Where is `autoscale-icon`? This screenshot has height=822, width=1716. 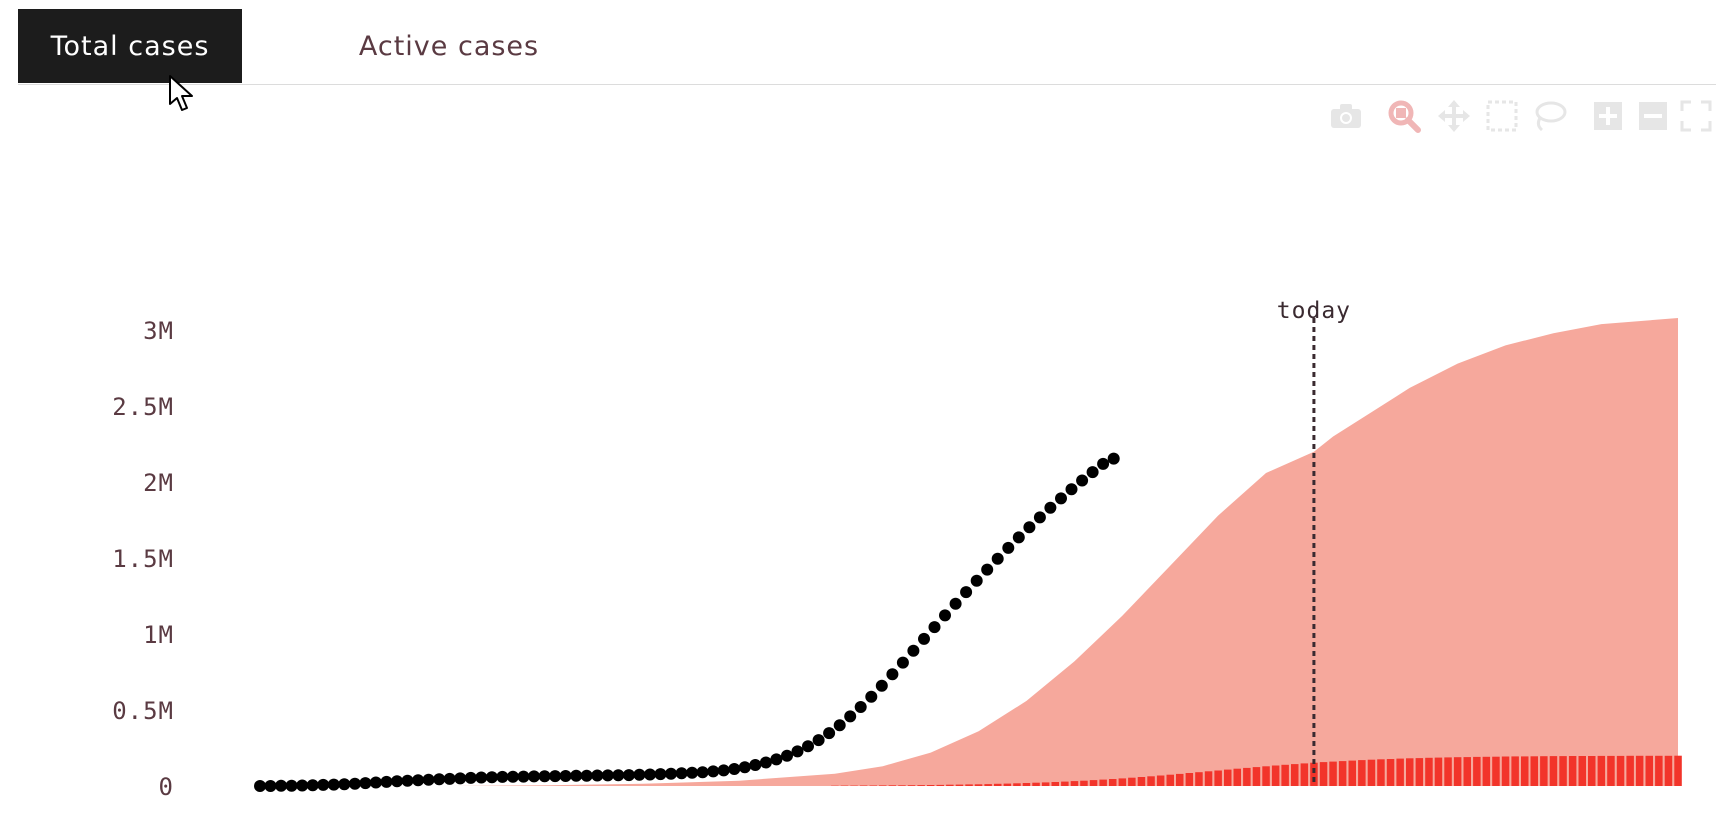 autoscale-icon is located at coordinates (1696, 116).